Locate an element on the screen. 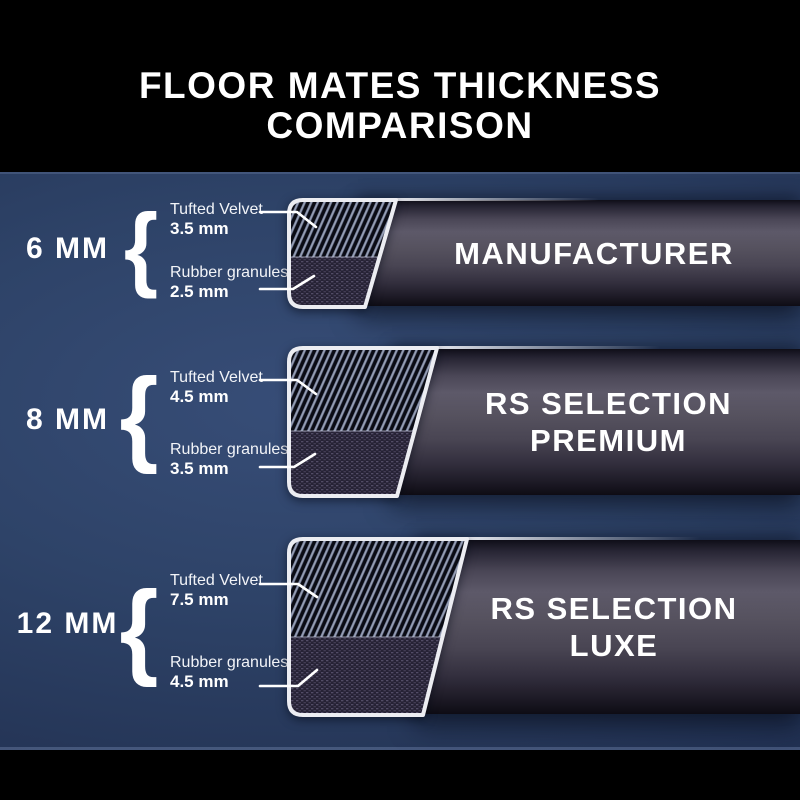 The image size is (800, 800). footer is located at coordinates (400, 775).